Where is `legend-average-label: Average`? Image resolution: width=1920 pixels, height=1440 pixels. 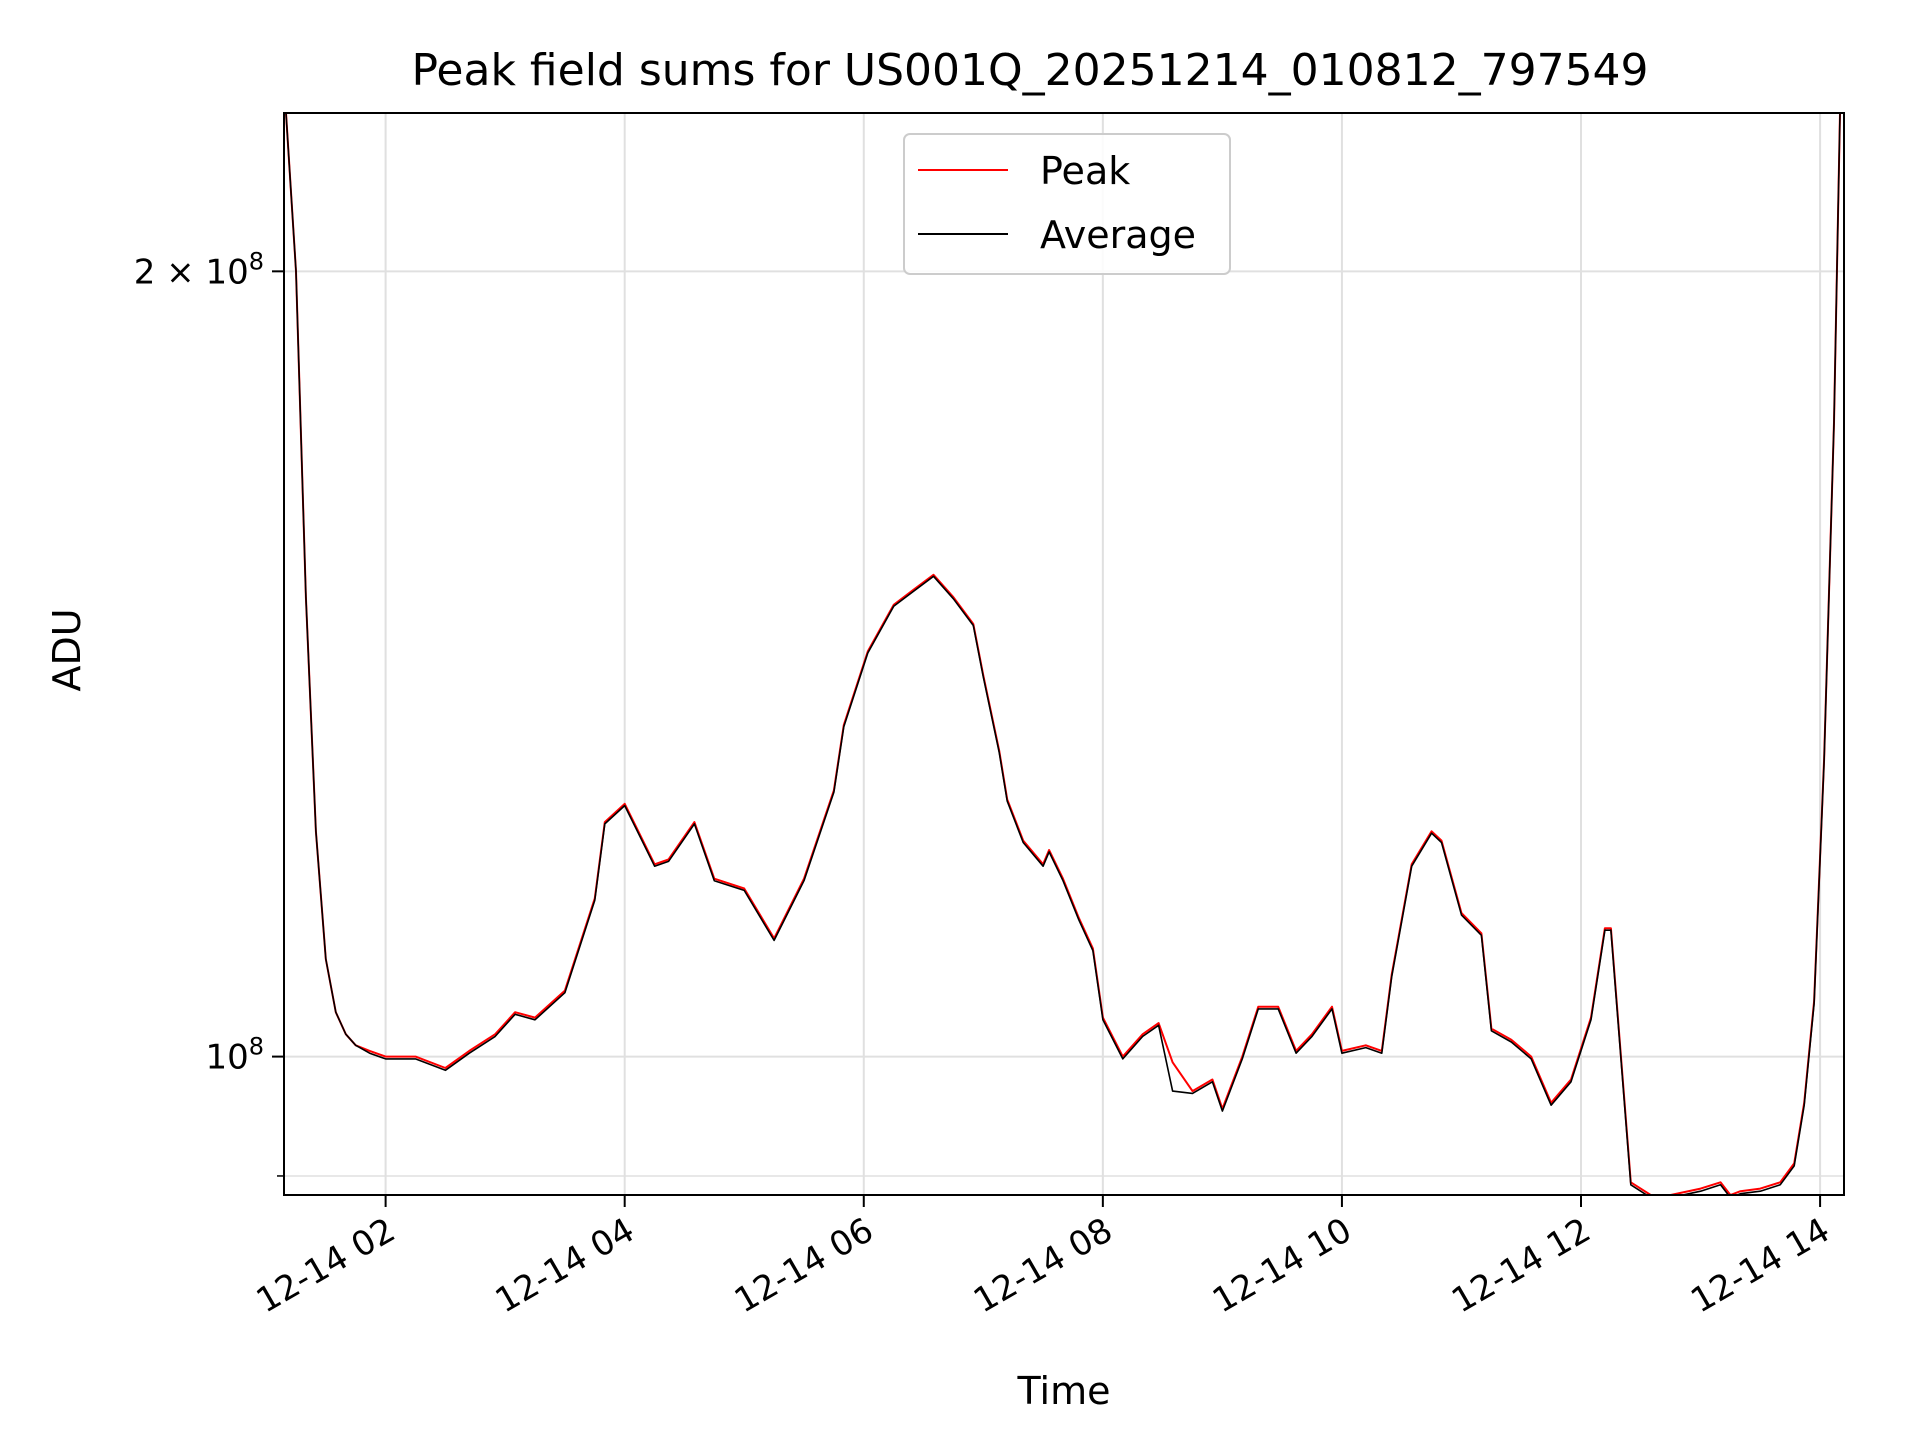 legend-average-label: Average is located at coordinates (1118, 235).